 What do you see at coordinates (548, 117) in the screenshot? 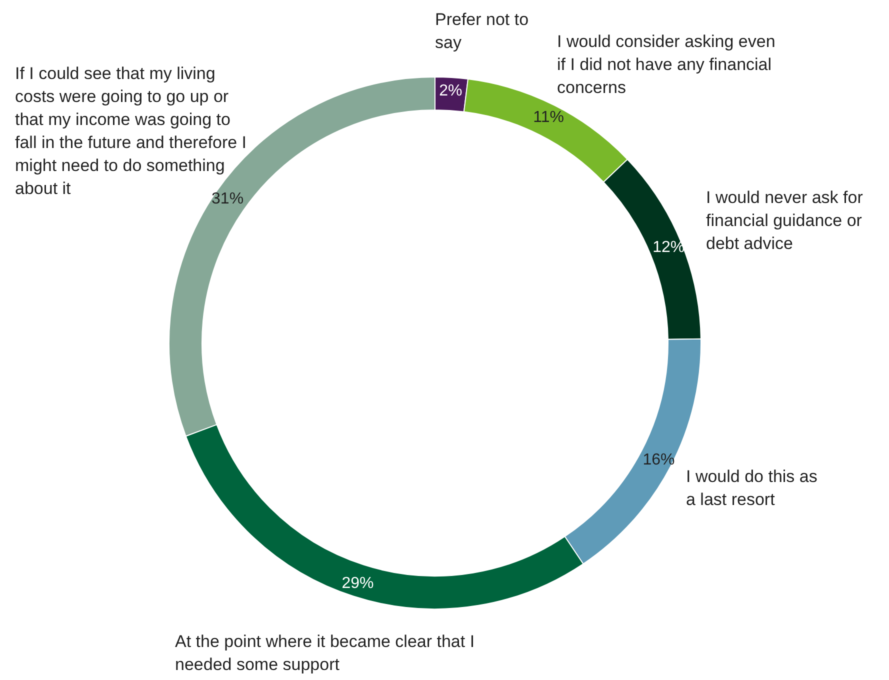
I see `data-label: 11%` at bounding box center [548, 117].